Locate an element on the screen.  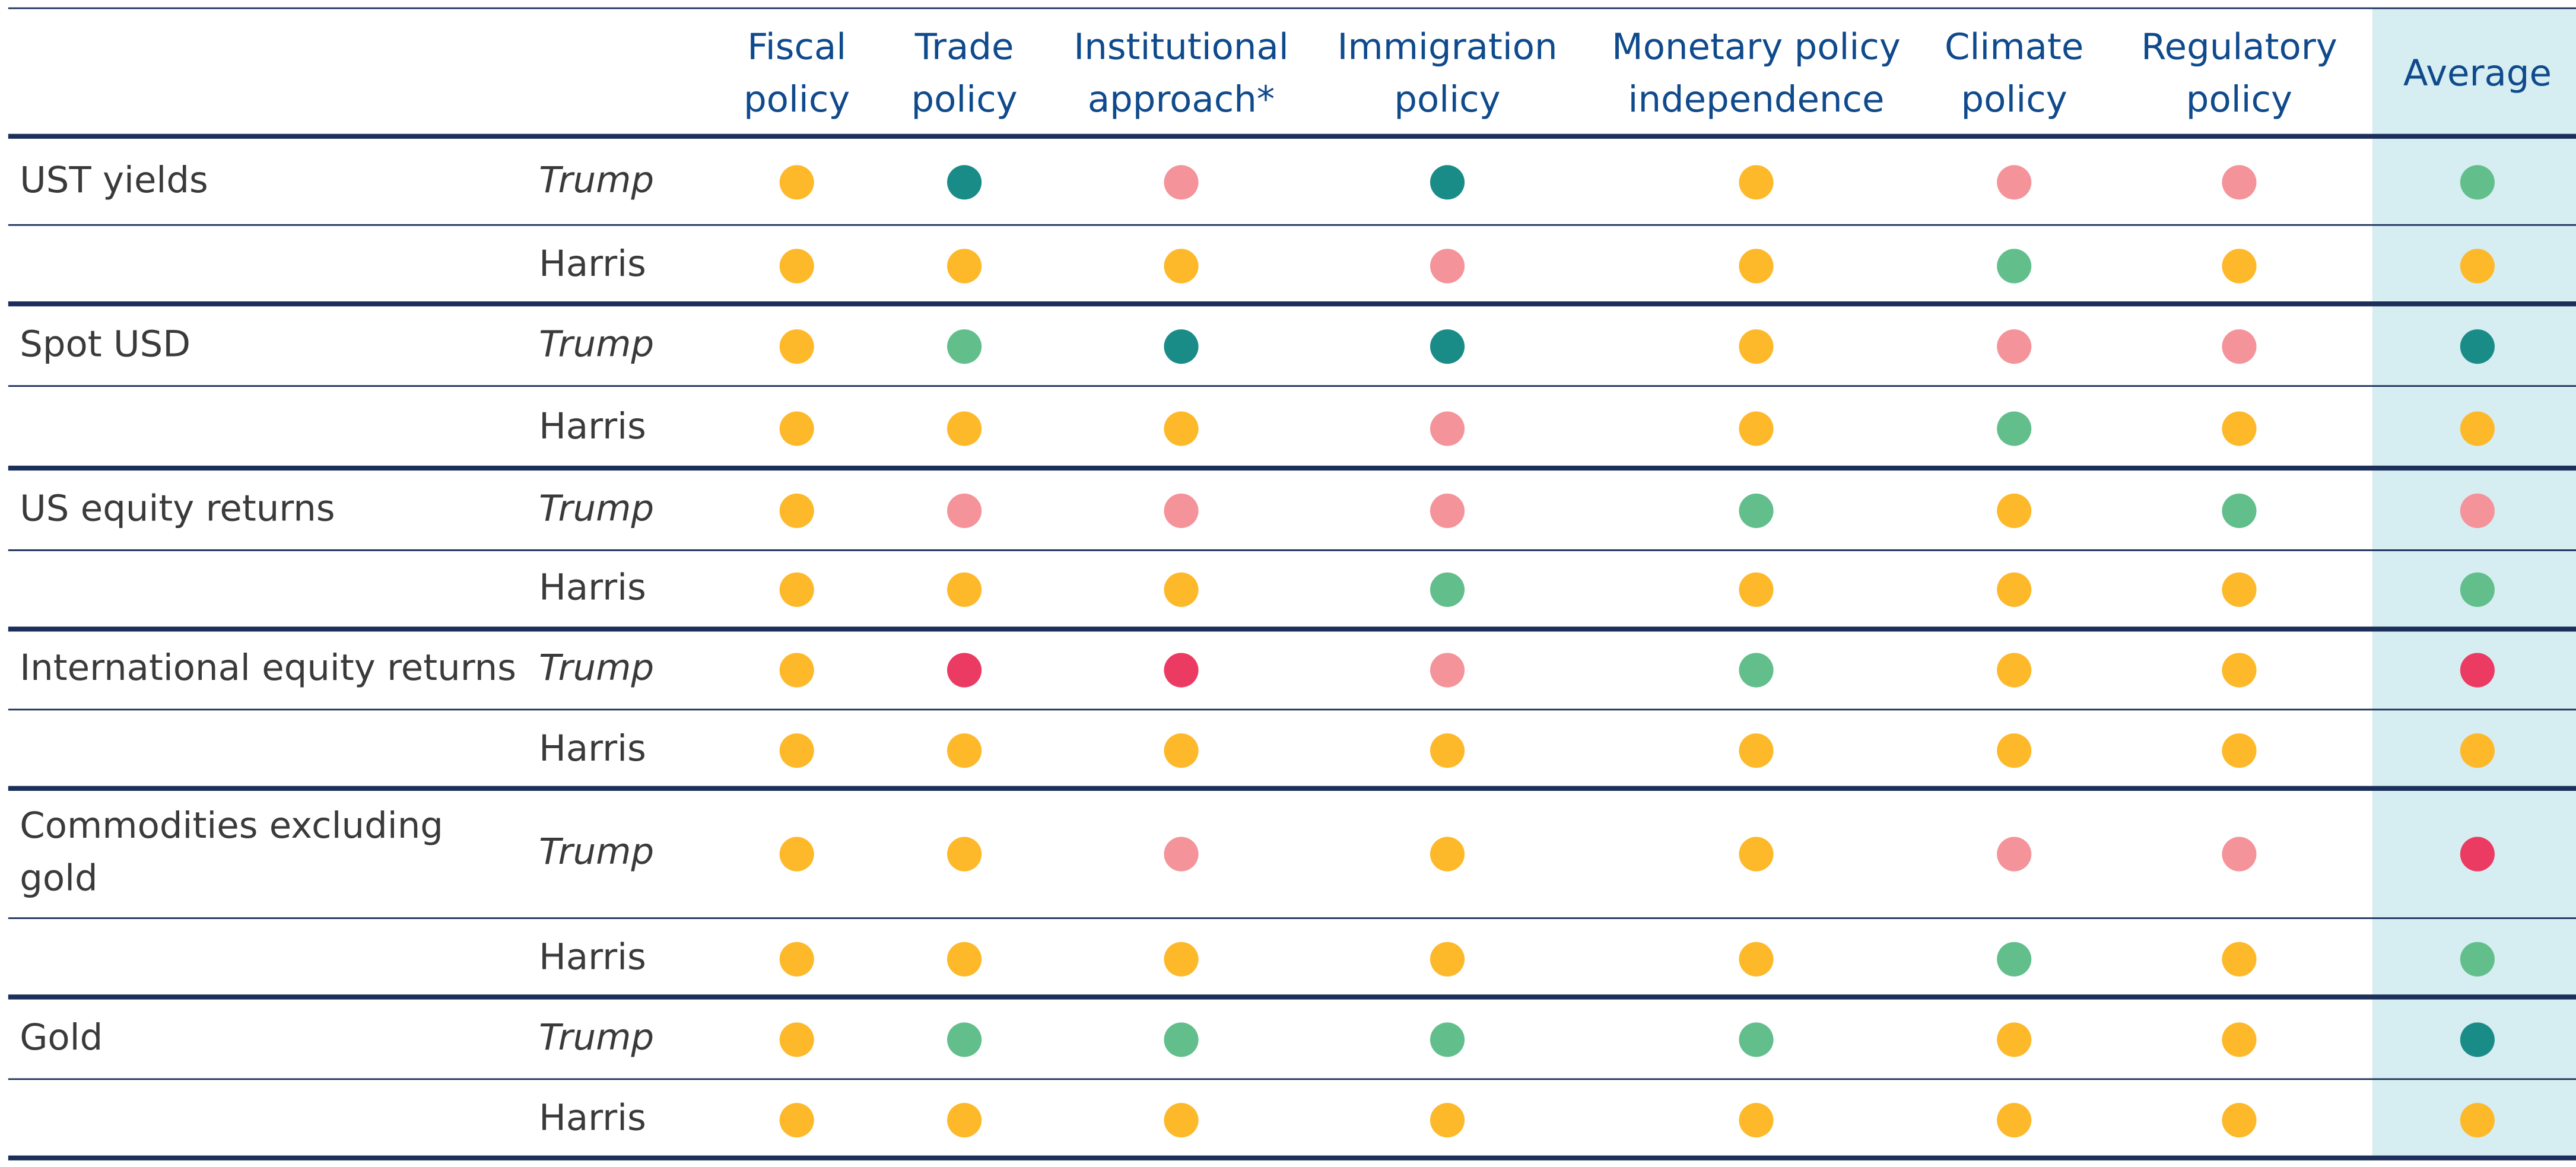
asset-label: International equity returns is located at coordinates (268, 668).